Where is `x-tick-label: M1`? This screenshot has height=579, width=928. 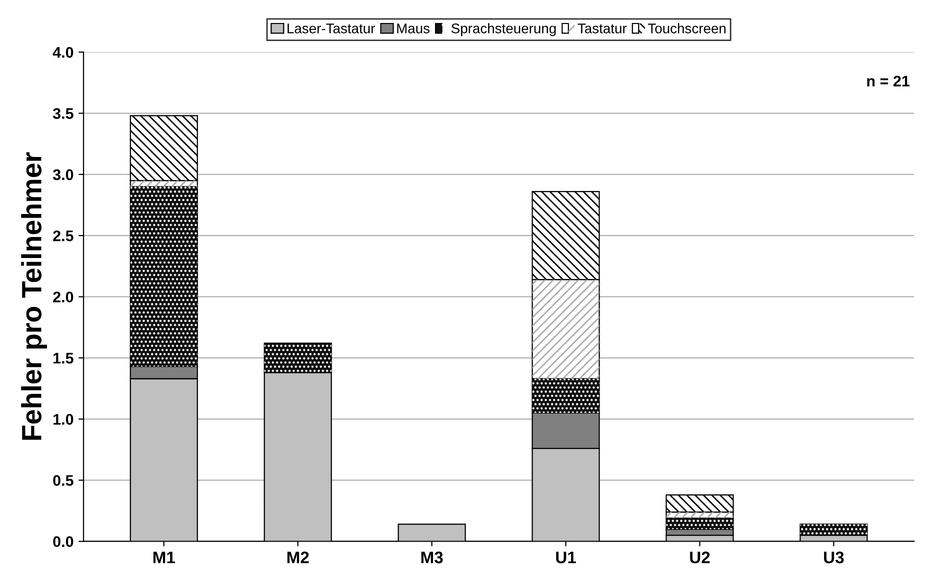 x-tick-label: M1 is located at coordinates (164, 558).